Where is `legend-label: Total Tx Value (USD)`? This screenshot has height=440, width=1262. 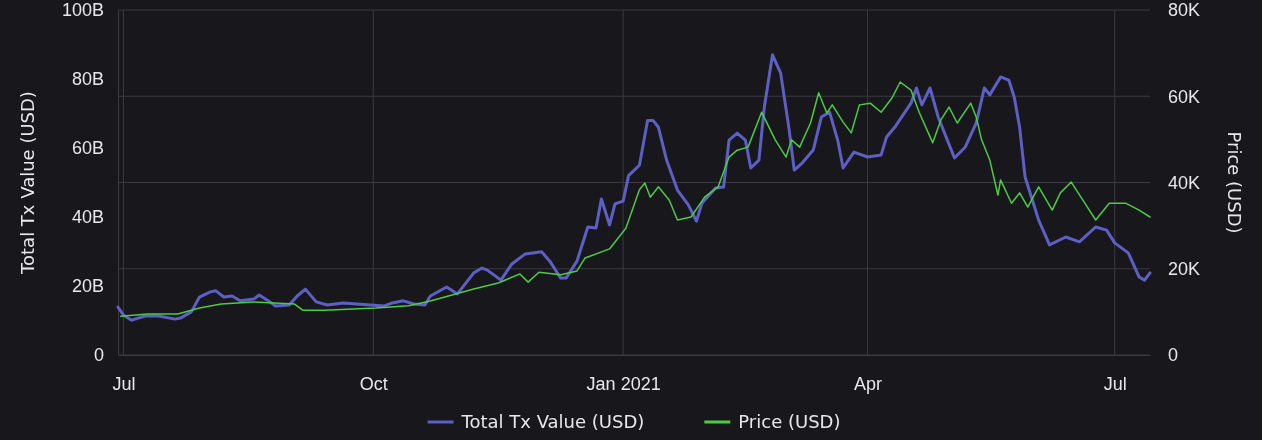 legend-label: Total Tx Value (USD) is located at coordinates (552, 421).